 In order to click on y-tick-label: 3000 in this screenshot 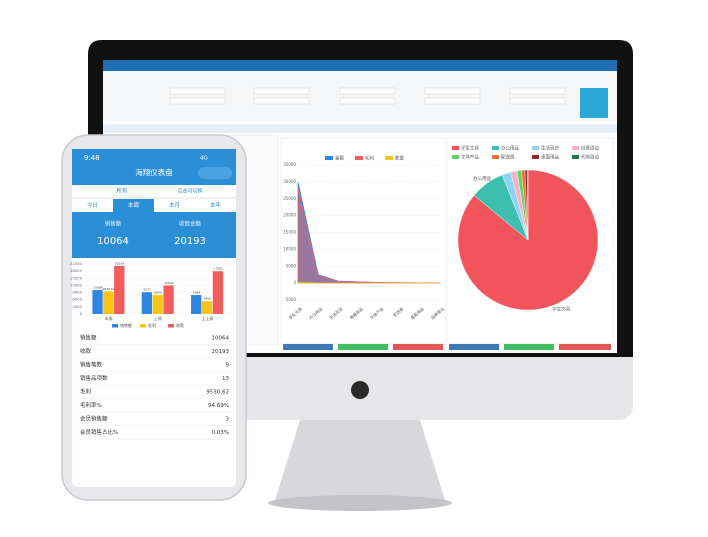, I will do `click(77, 306)`.